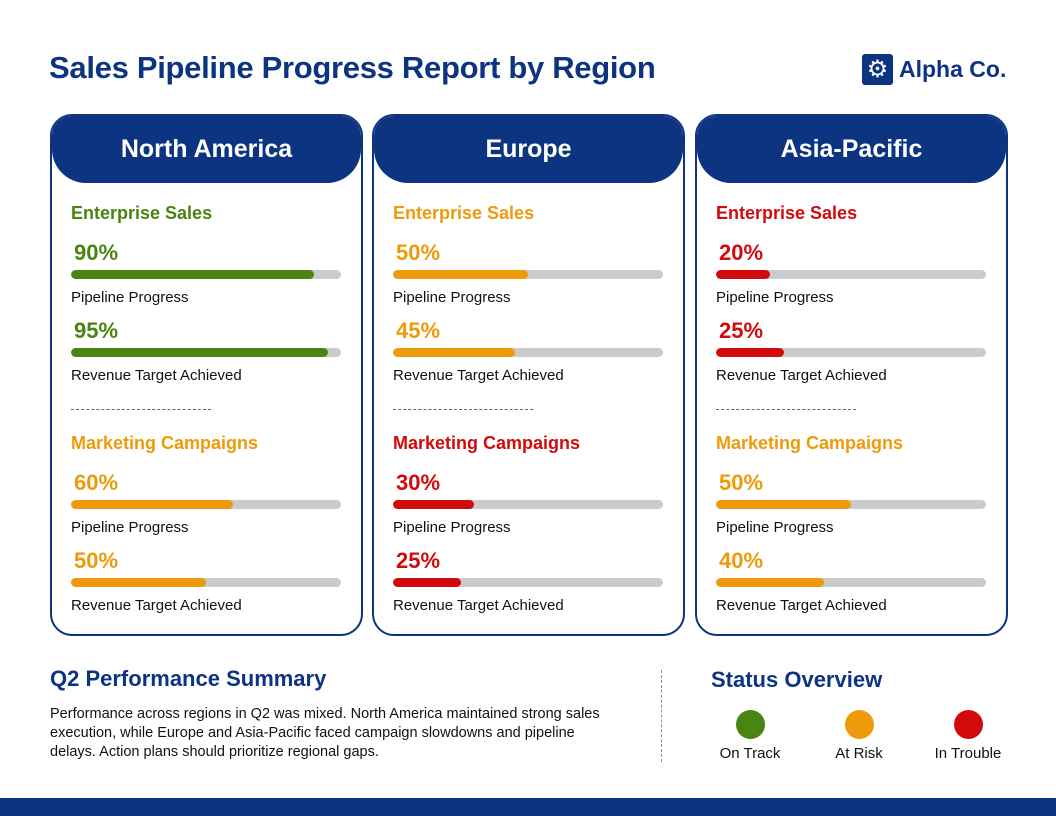 The width and height of the screenshot is (1056, 816). I want to click on region-header: Europe, so click(528, 149).